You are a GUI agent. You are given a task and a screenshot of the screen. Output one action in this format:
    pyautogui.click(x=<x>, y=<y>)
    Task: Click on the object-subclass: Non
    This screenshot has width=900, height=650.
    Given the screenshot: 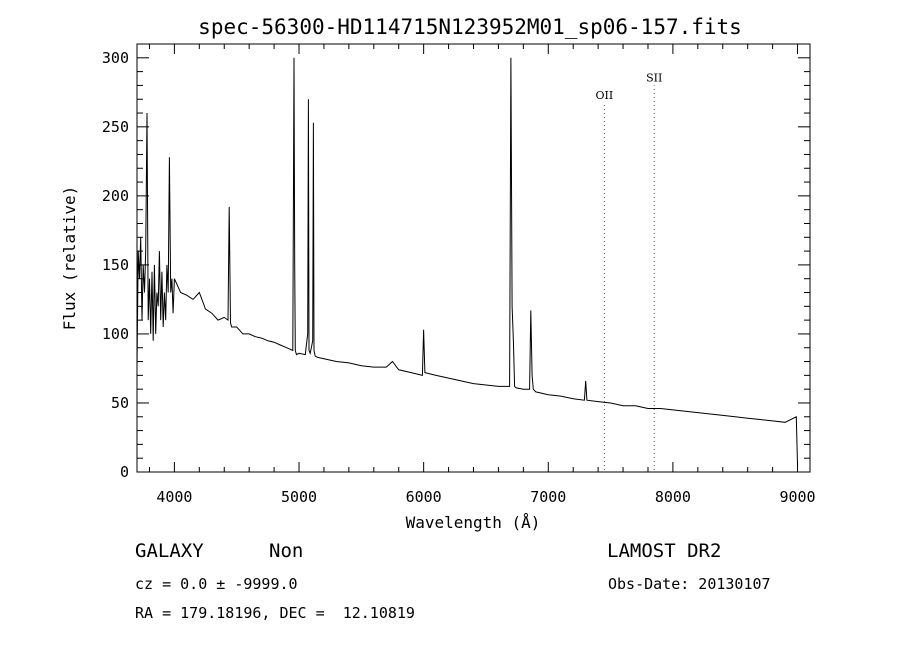 What is the action you would take?
    pyautogui.click(x=286, y=551)
    